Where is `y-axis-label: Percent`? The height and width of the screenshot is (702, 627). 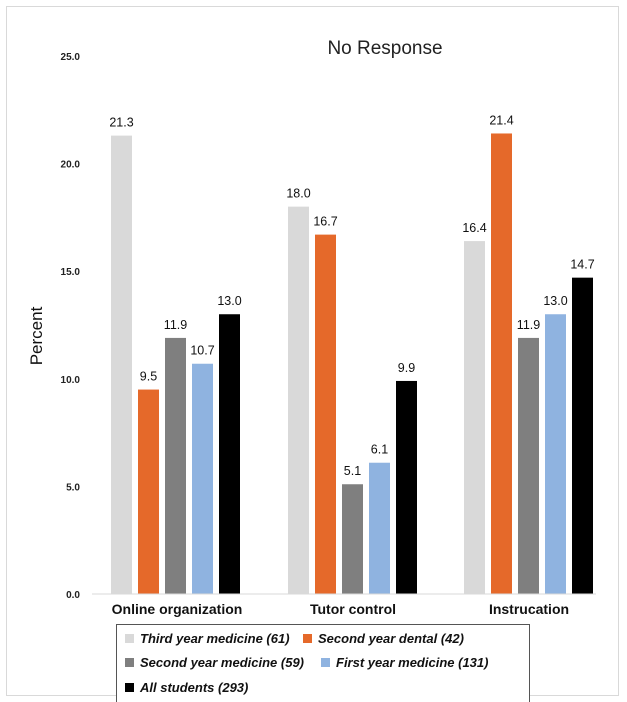 y-axis-label: Percent is located at coordinates (36, 335).